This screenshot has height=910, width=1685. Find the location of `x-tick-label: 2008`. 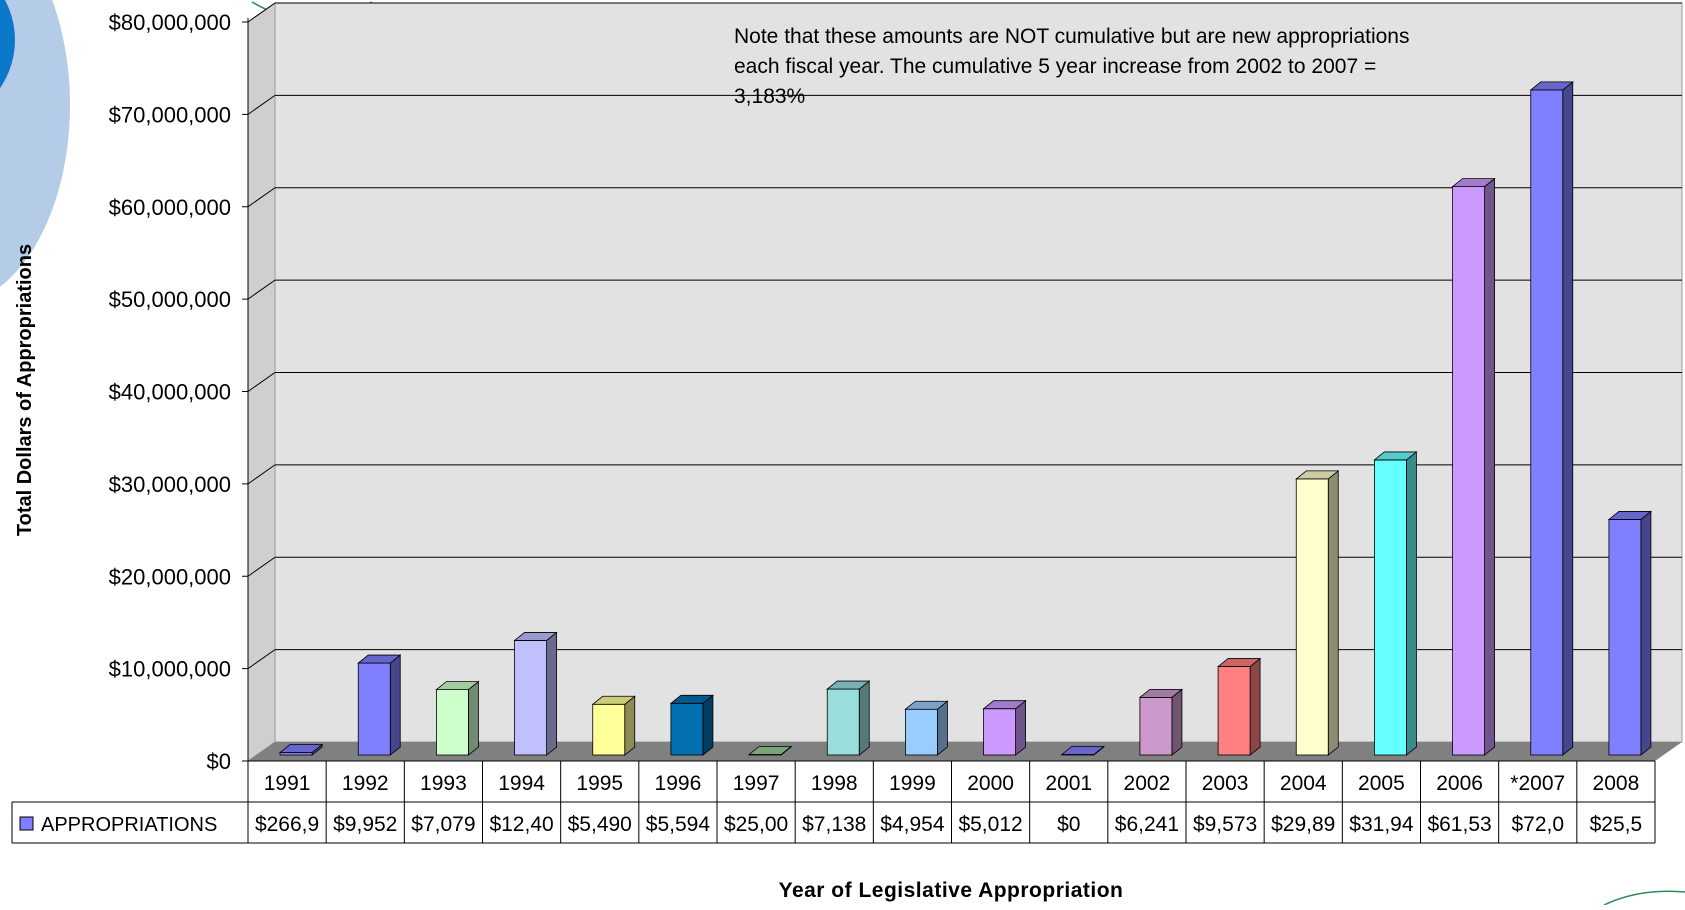

x-tick-label: 2008 is located at coordinates (1616, 783).